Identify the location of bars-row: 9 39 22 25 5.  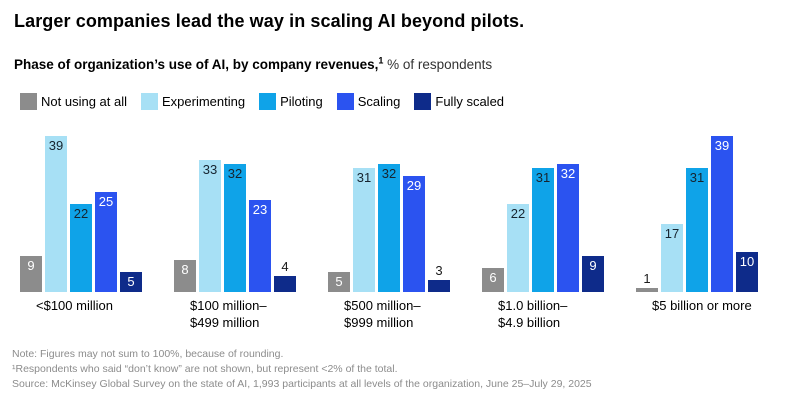
(81, 214).